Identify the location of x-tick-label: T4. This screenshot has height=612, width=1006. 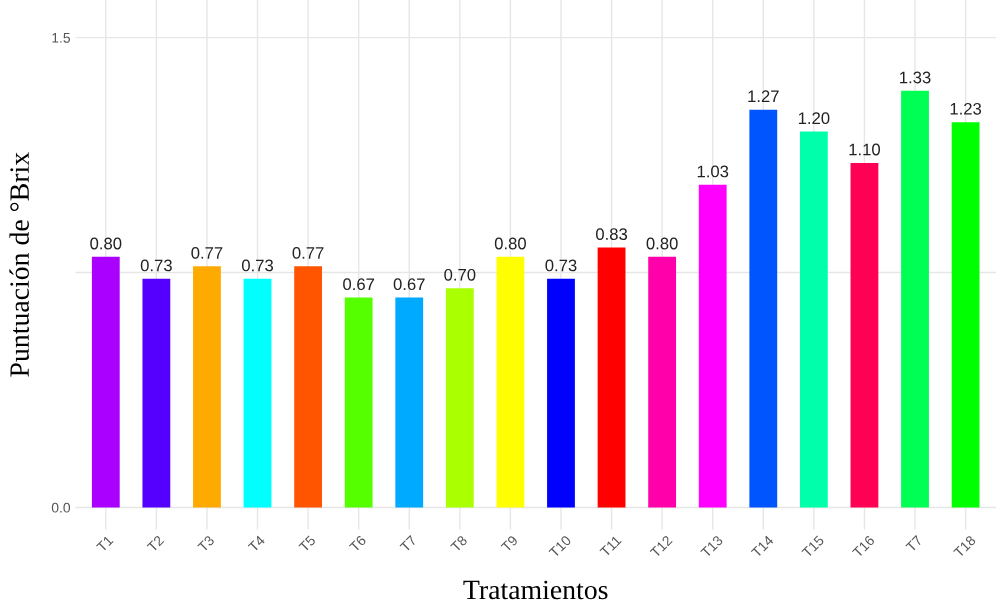
(256, 543).